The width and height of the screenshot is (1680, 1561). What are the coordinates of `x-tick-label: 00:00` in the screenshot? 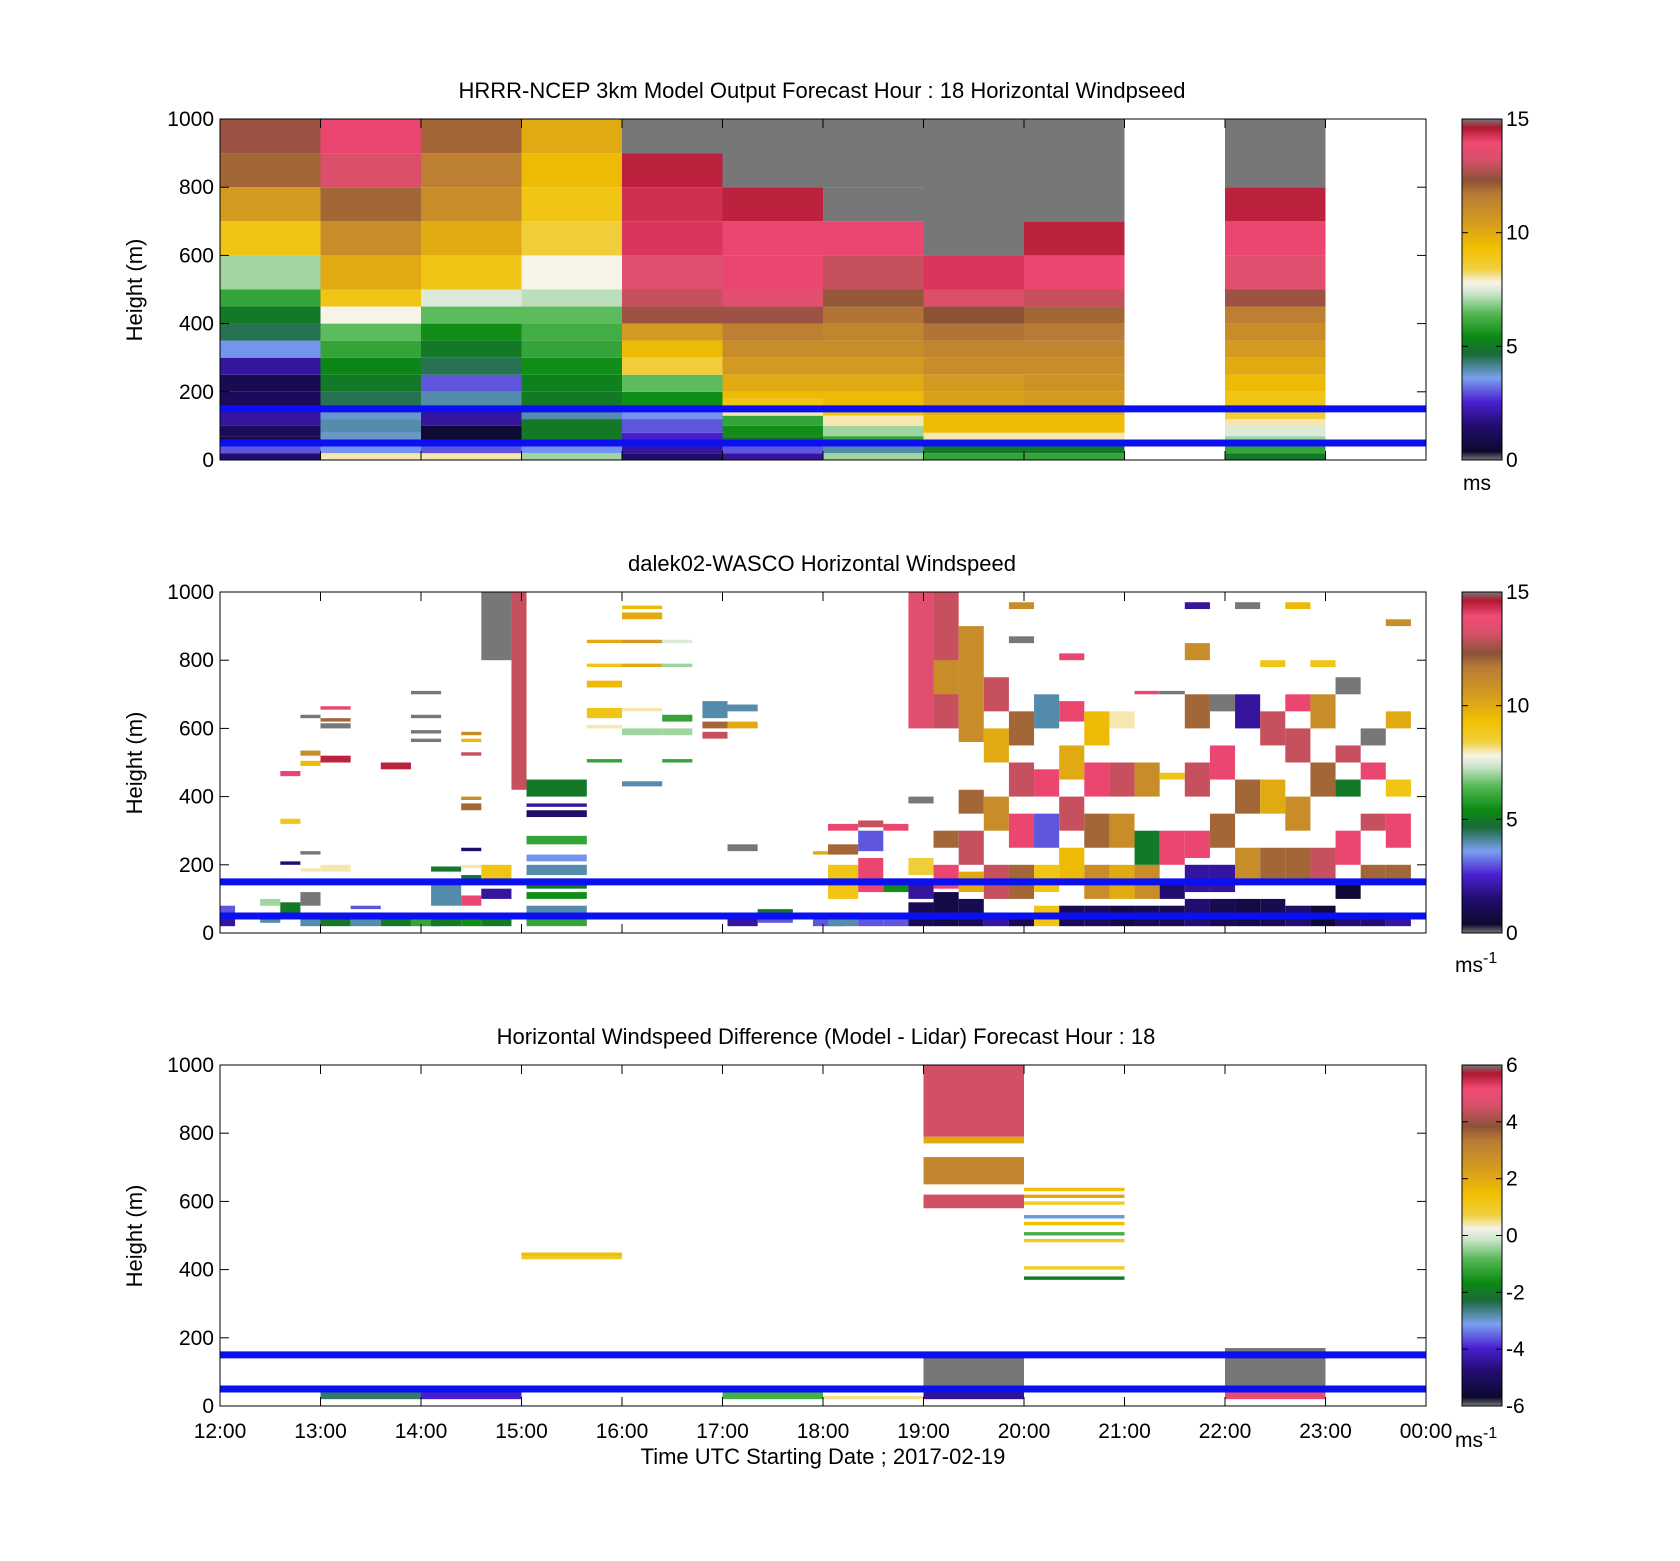 It's located at (1426, 1431).